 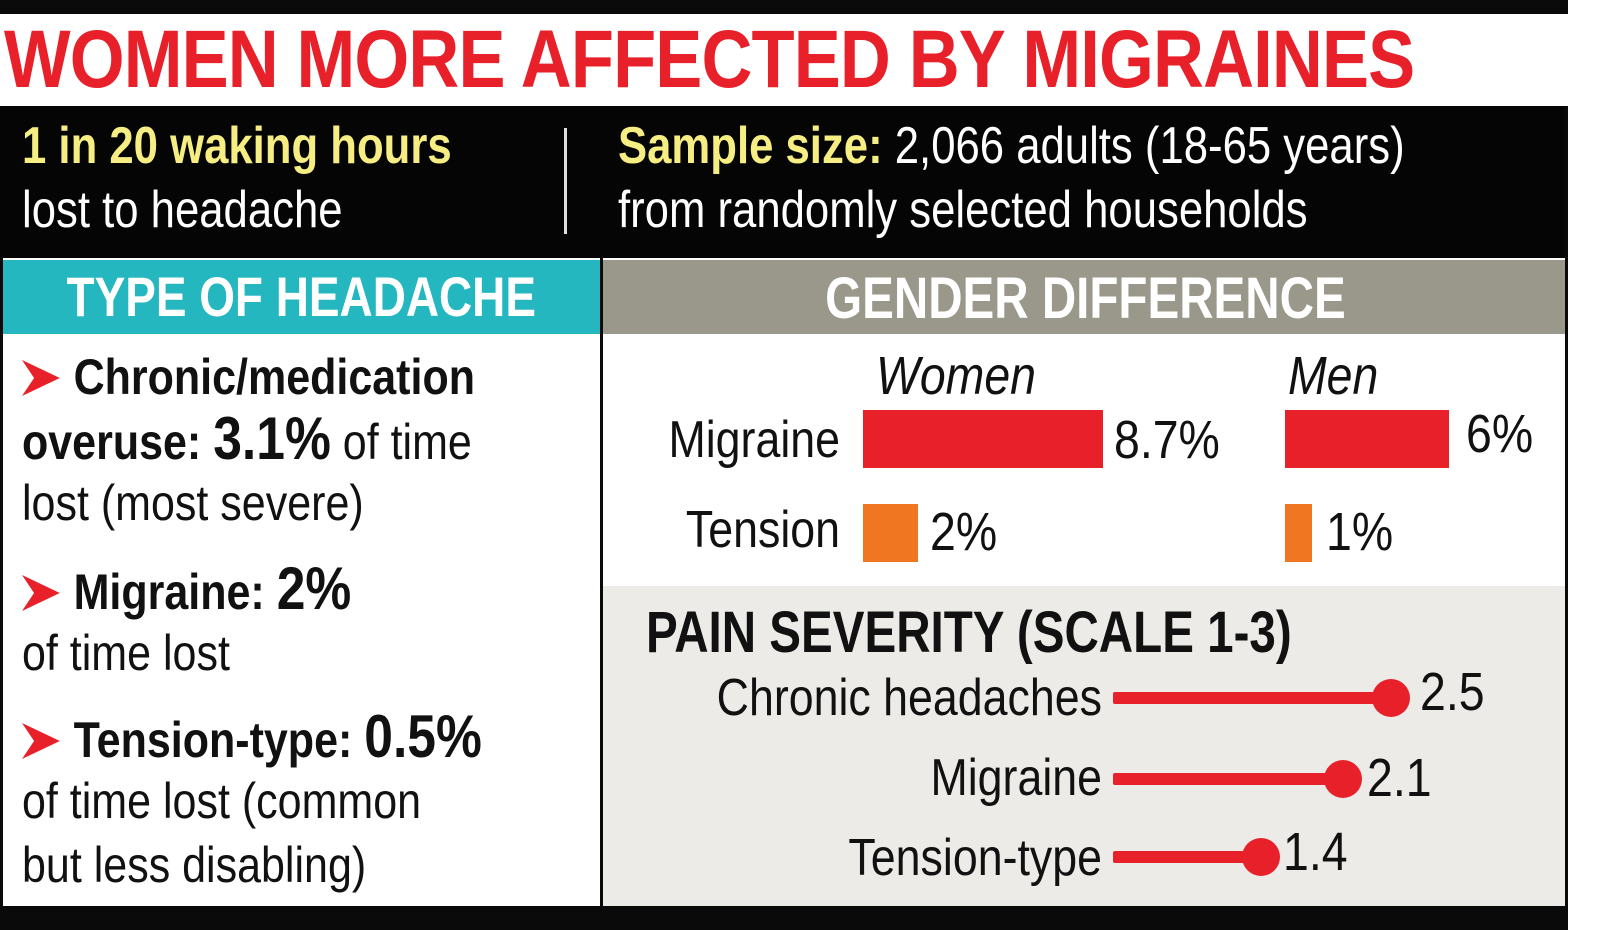 I want to click on pain-line-tension, so click(x=1188, y=857).